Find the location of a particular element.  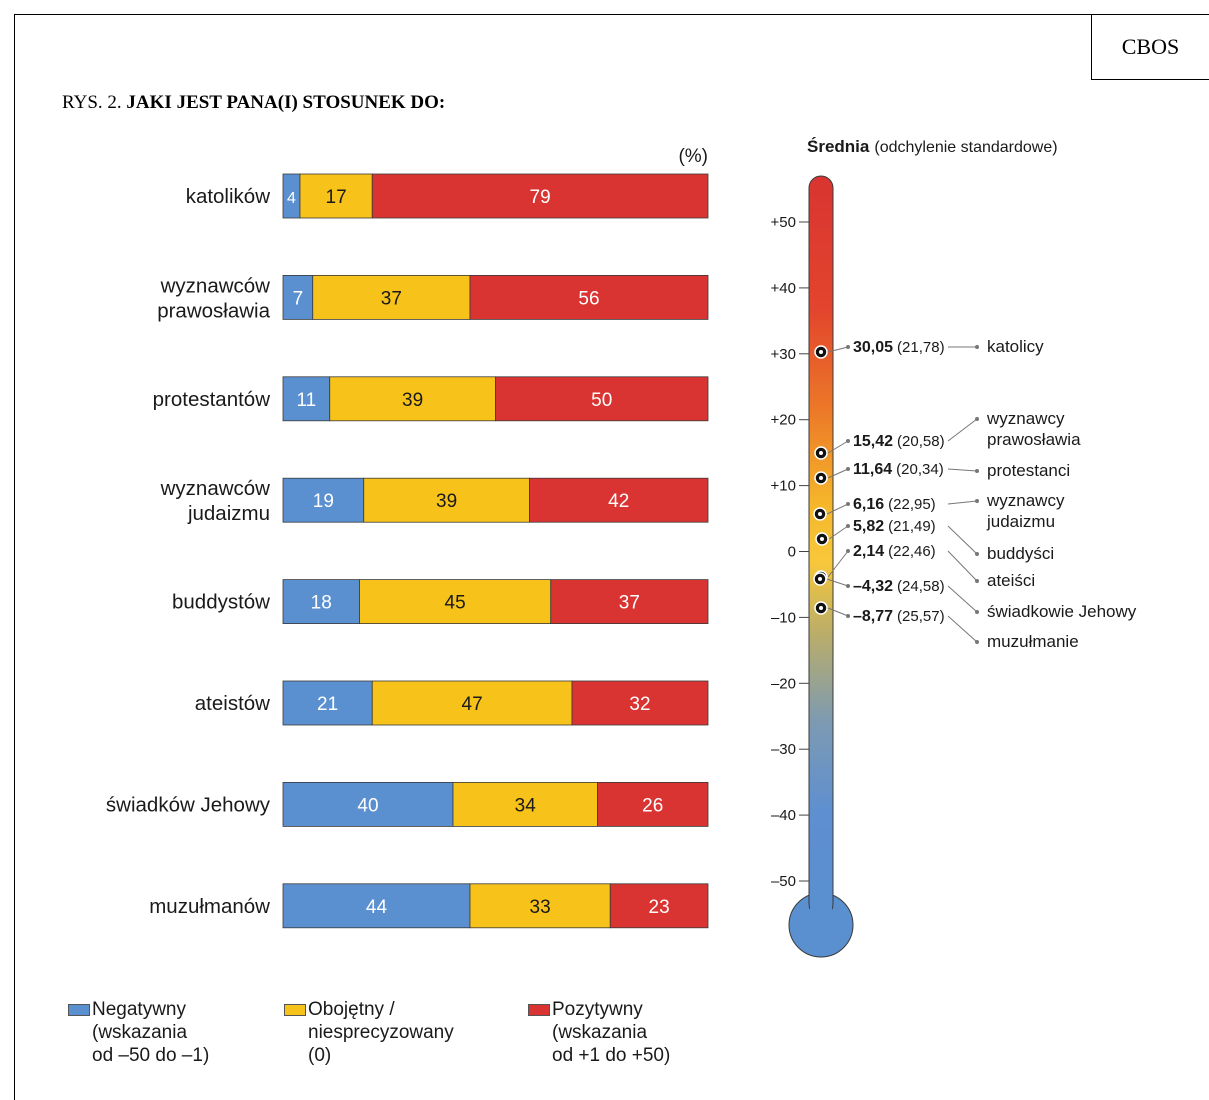

bar-value-positive: 56 is located at coordinates (588, 298).